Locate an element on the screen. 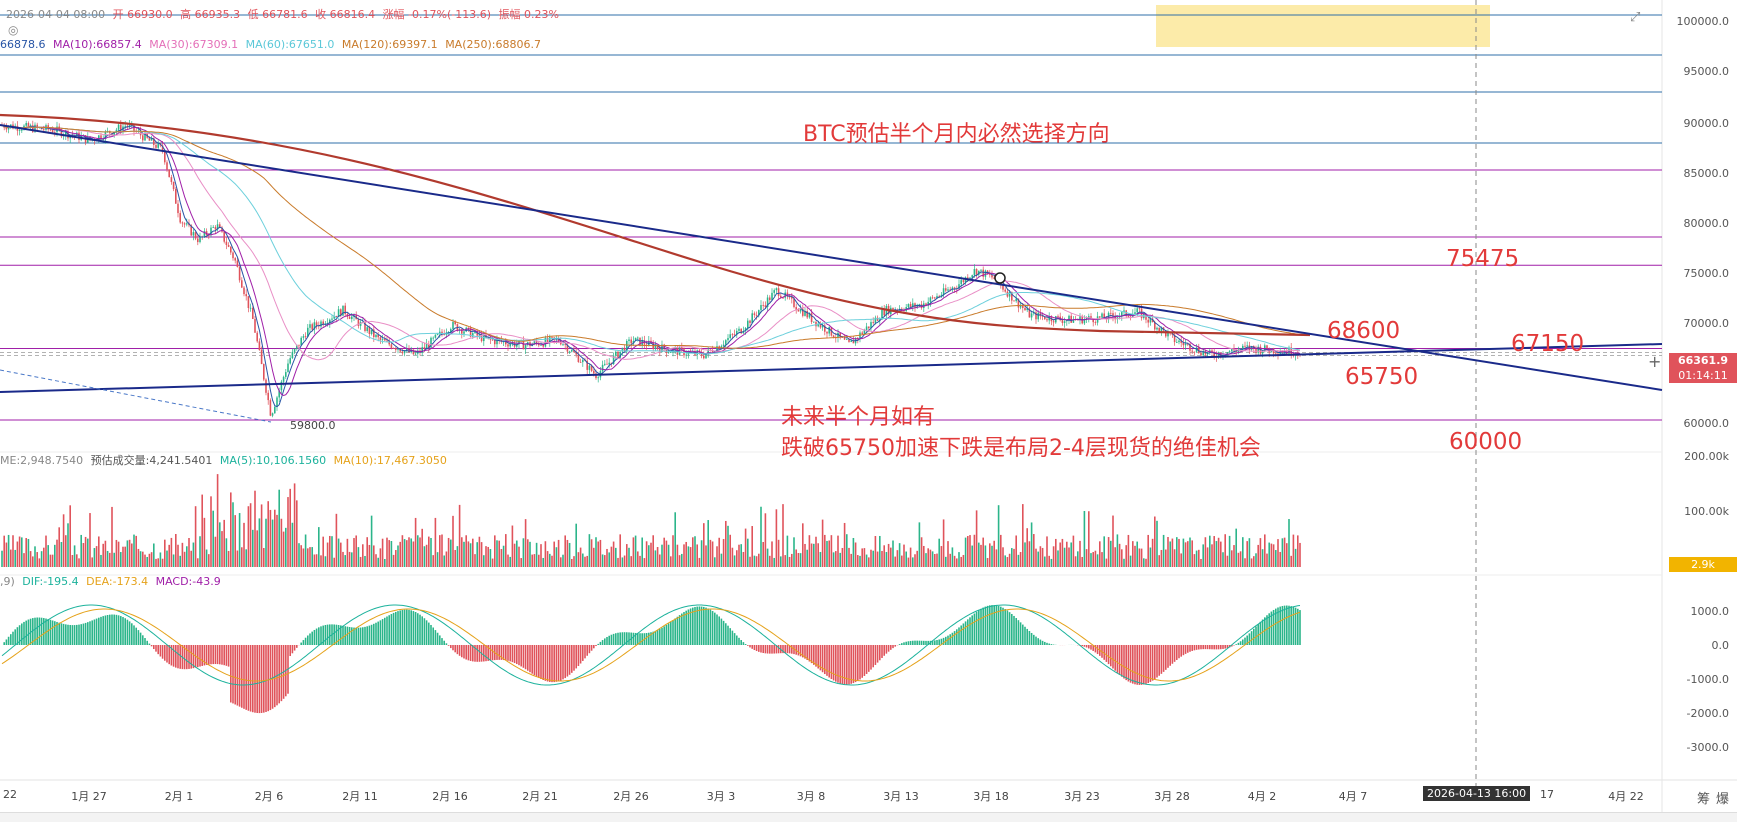 Image resolution: width=1737 pixels, height=822 pixels. fullscreen-icon: ⤢ is located at coordinates (1635, 17).